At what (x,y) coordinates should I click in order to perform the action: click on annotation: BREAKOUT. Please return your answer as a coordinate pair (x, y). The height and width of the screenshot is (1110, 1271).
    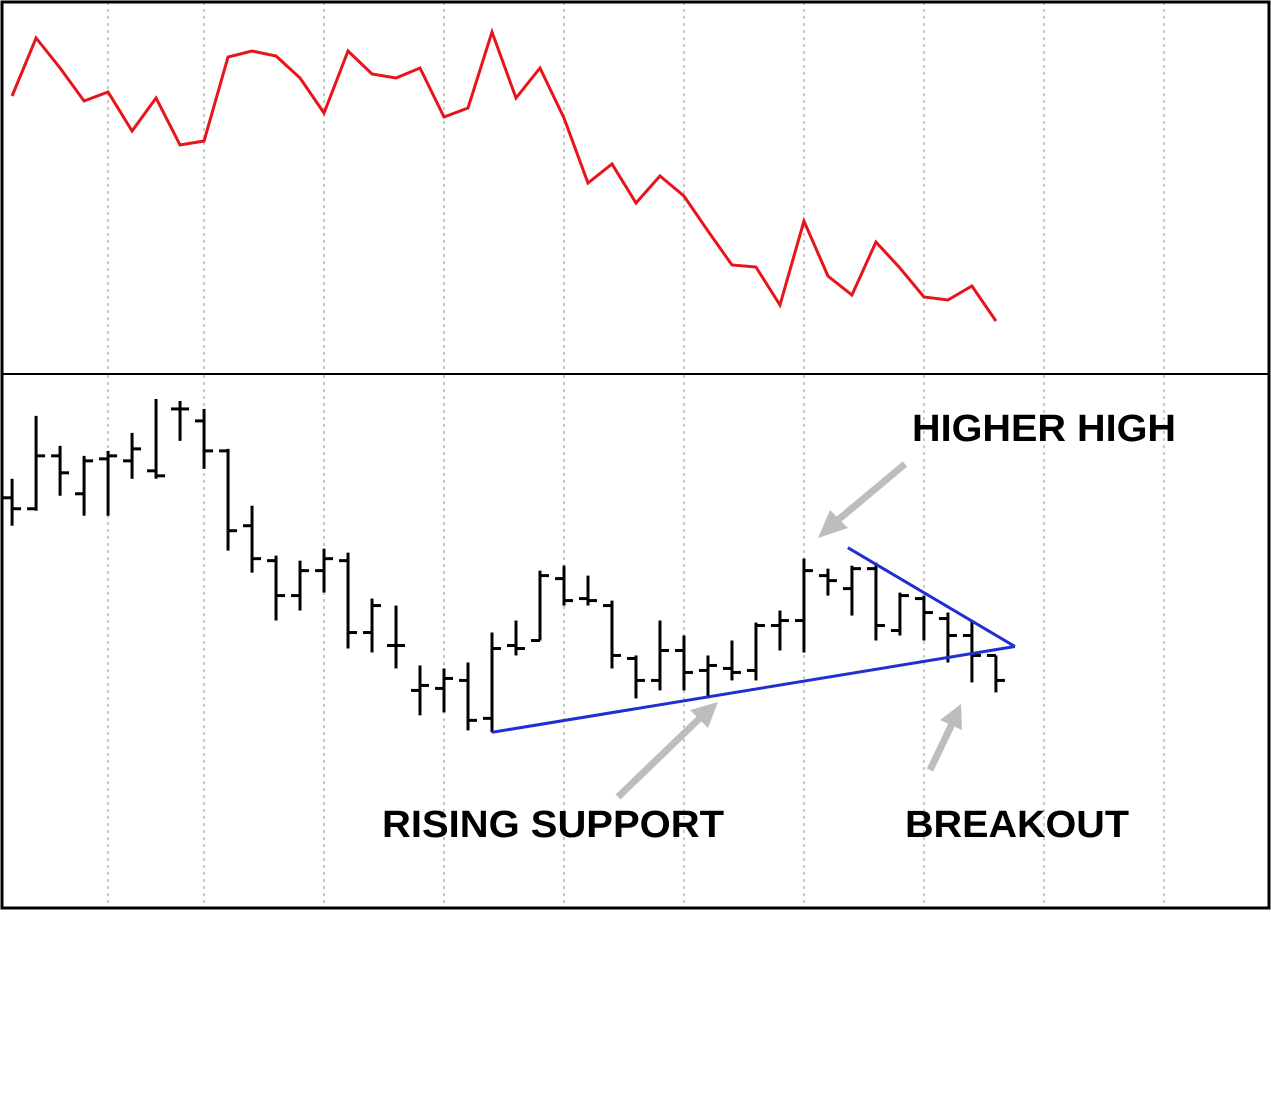
    Looking at the image, I should click on (1017, 825).